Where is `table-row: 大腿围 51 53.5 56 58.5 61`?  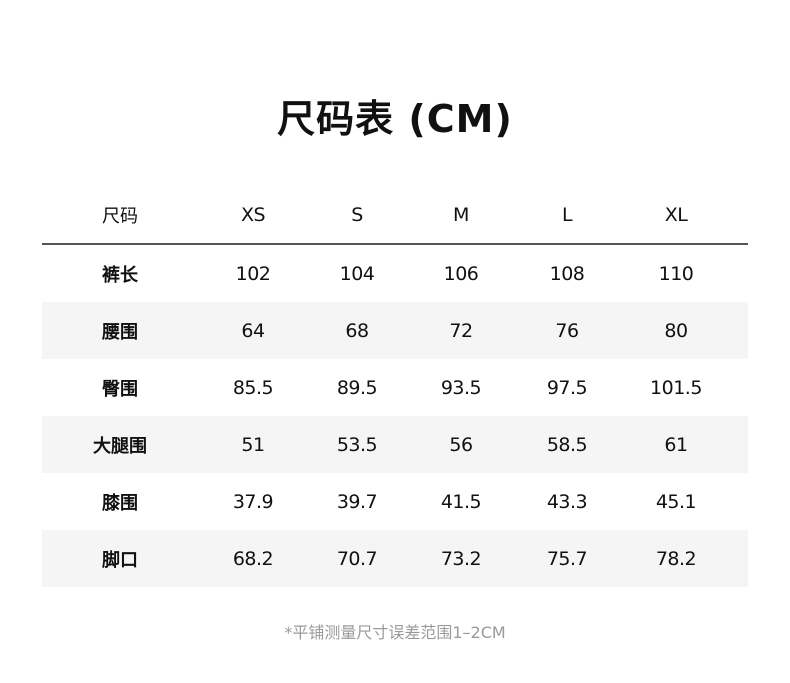
table-row: 大腿围 51 53.5 56 58.5 61 is located at coordinates (395, 444).